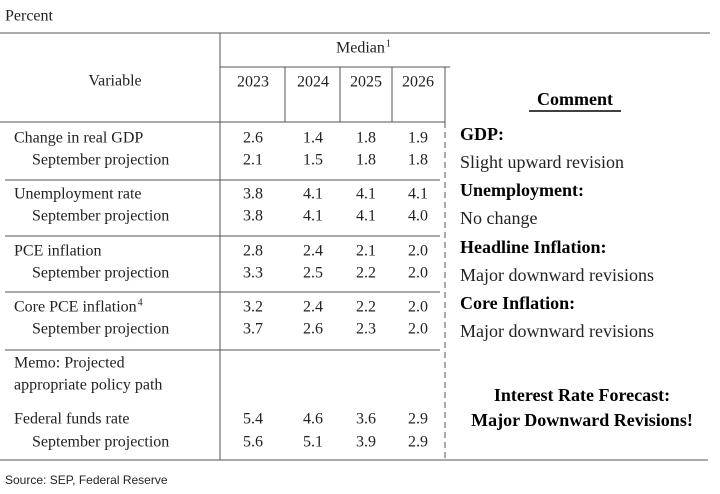  I want to click on value: 3.6, so click(366, 419).